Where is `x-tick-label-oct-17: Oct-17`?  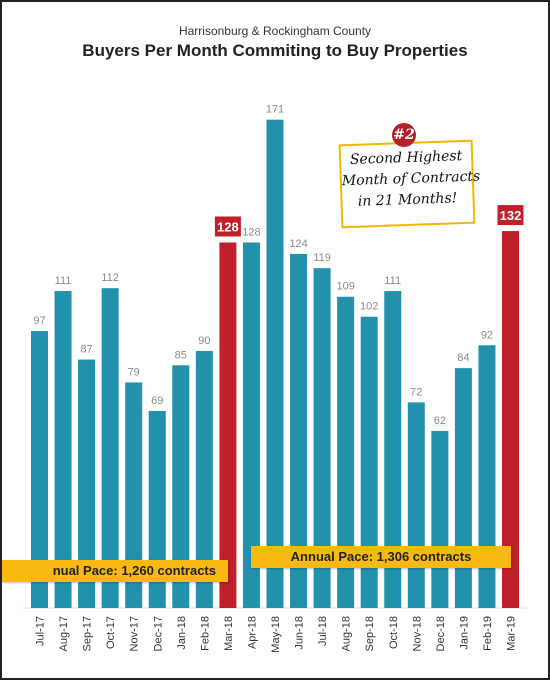
x-tick-label-oct-17: Oct-17 is located at coordinates (111, 632).